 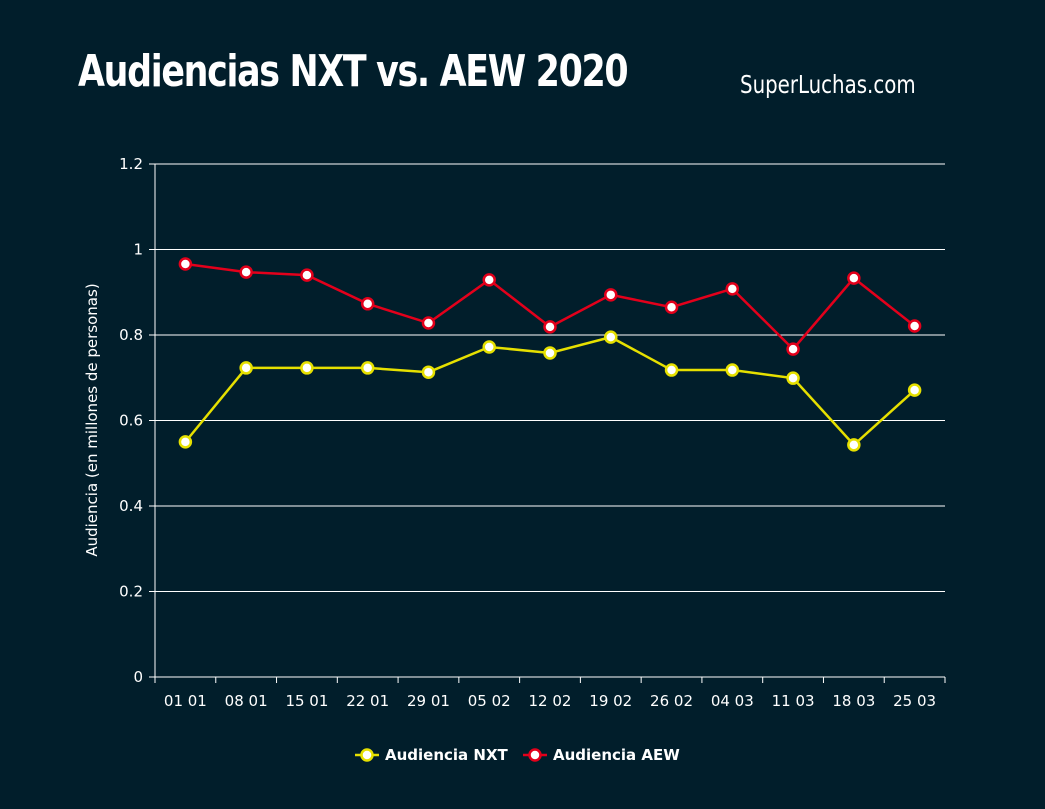 I want to click on y-tick-label: 0.6, so click(x=131, y=421).